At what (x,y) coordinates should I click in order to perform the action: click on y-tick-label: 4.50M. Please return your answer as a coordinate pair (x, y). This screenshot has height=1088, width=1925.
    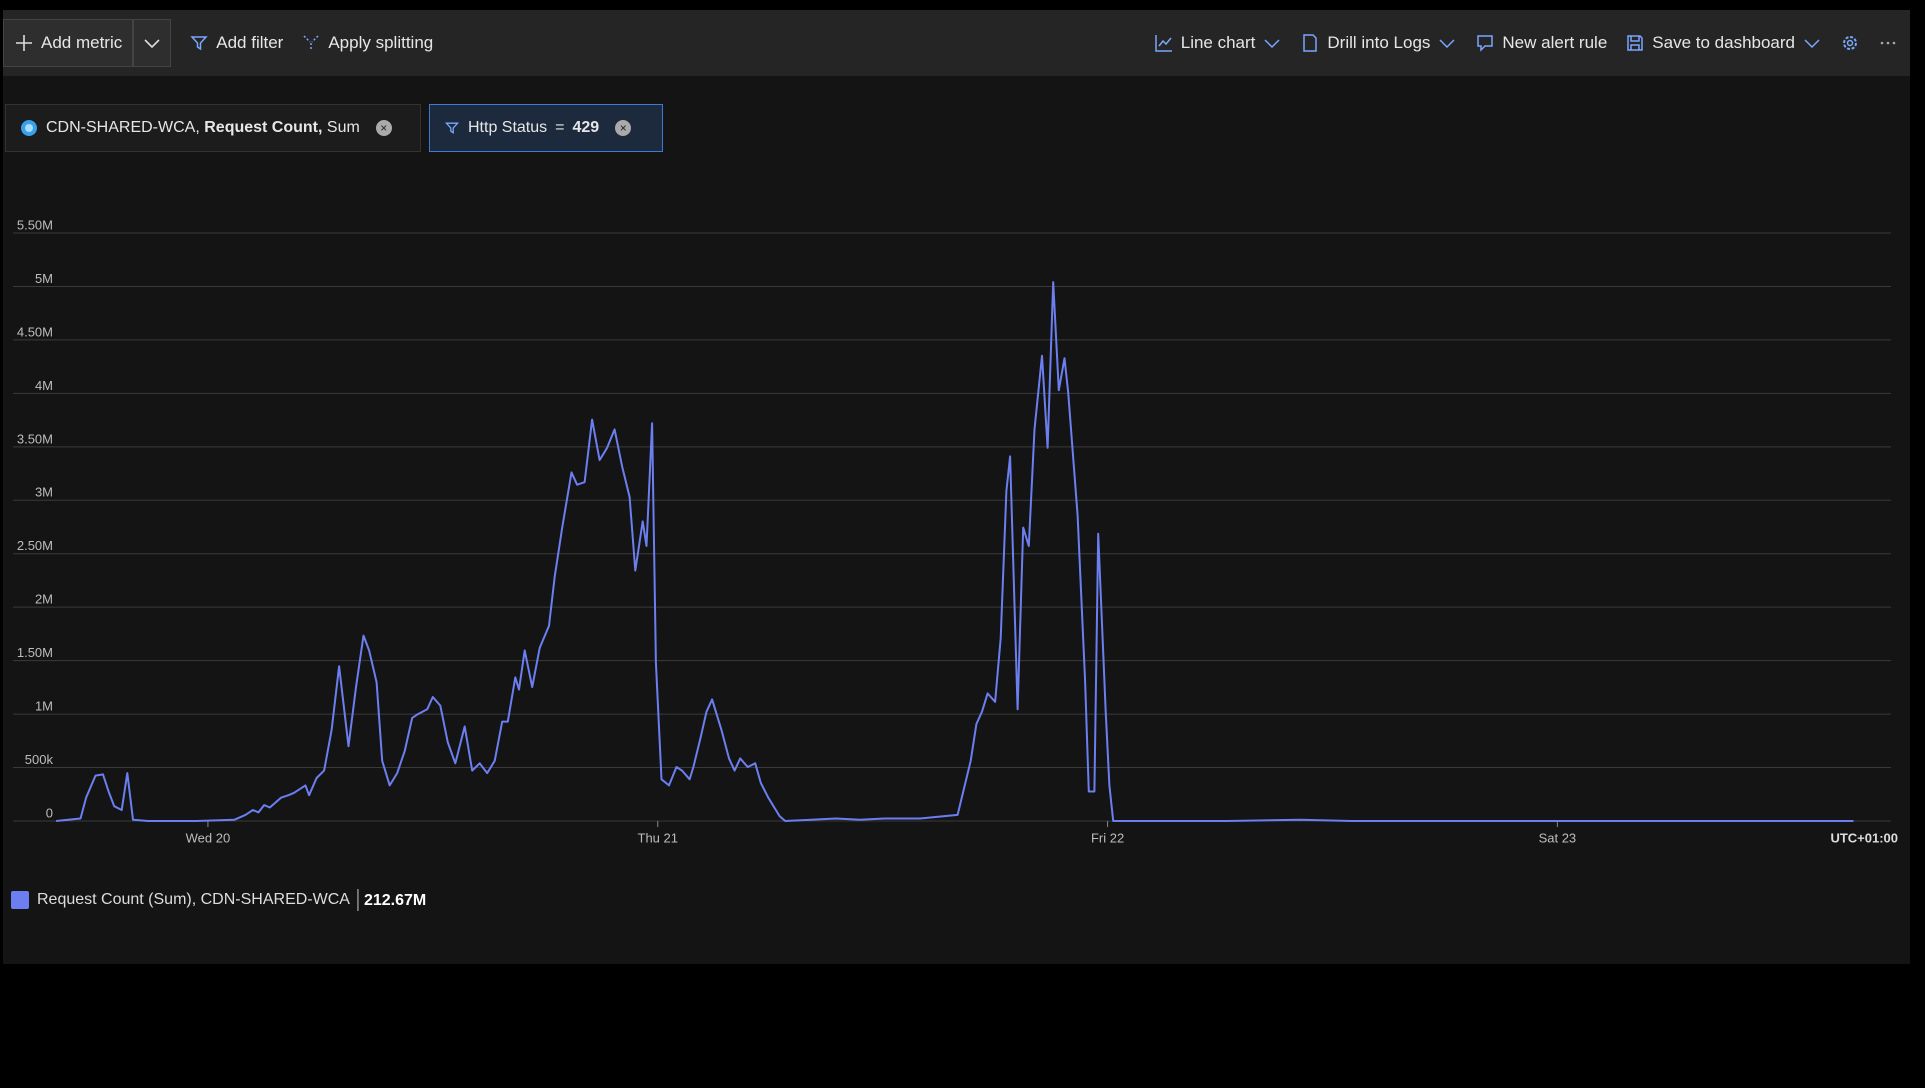
    Looking at the image, I should click on (35, 331).